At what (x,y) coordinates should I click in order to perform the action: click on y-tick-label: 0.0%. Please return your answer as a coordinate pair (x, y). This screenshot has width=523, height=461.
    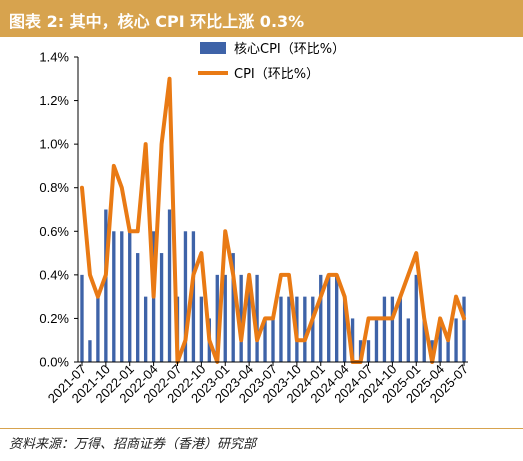
    Looking at the image, I should click on (54, 362).